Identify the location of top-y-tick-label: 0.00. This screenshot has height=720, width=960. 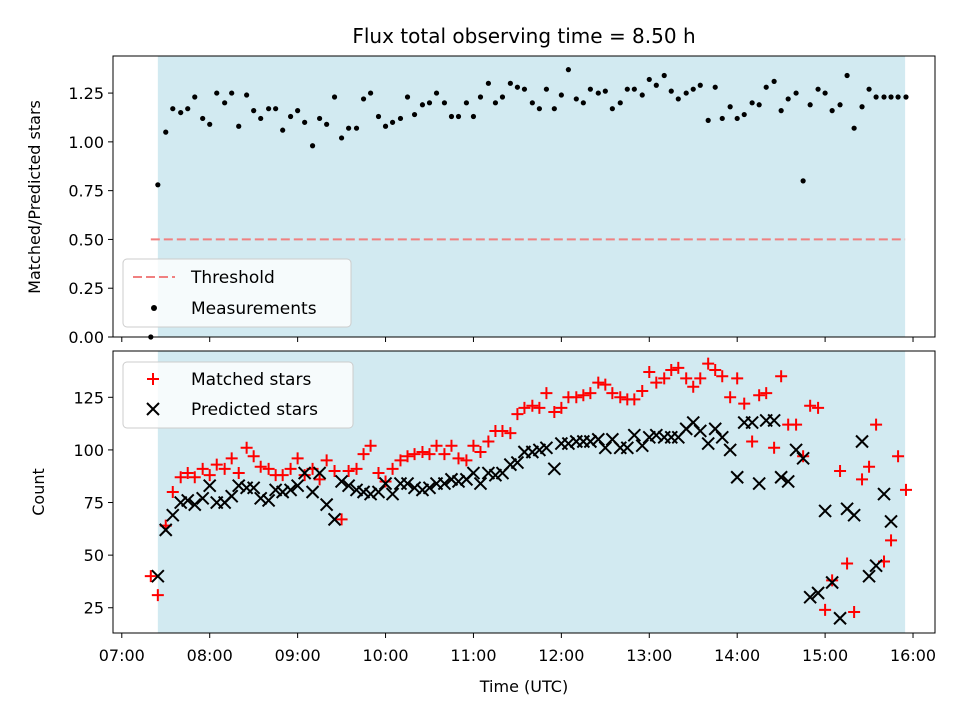
(86, 337).